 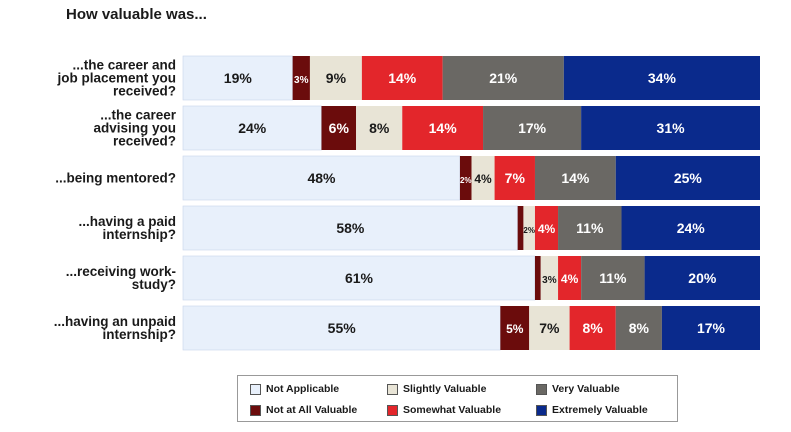 I want to click on data-label-not-at-all-valuable-5: 5%, so click(x=515, y=329).